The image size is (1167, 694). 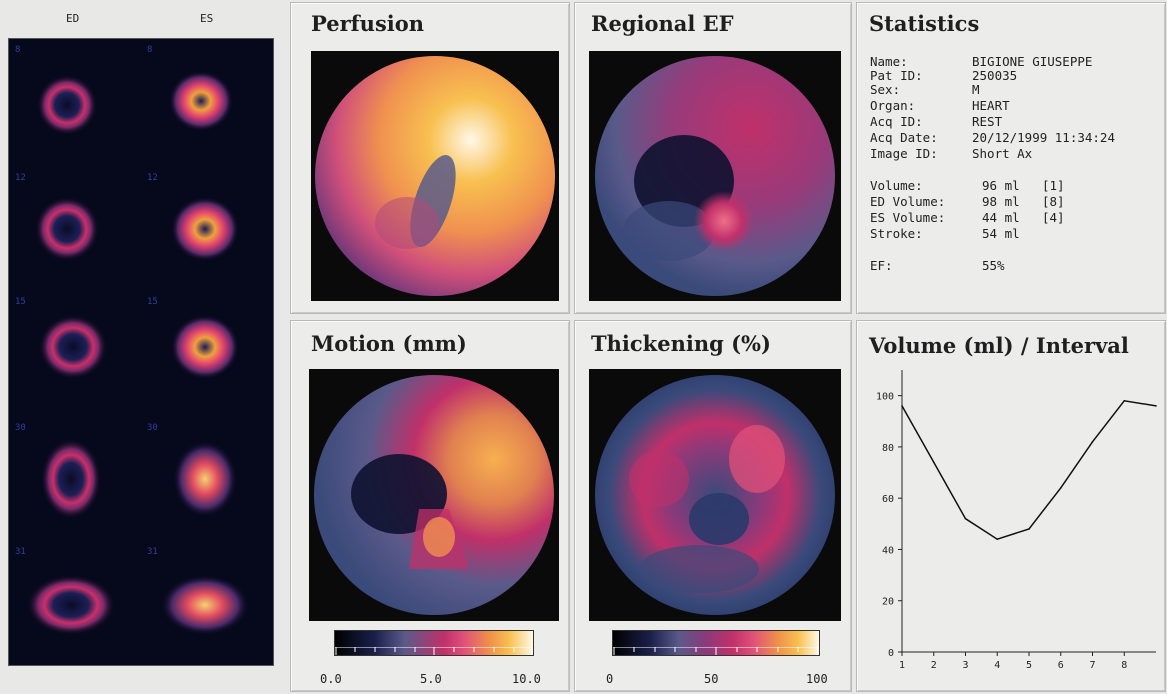 What do you see at coordinates (715, 495) in the screenshot?
I see `thickening-polar-map` at bounding box center [715, 495].